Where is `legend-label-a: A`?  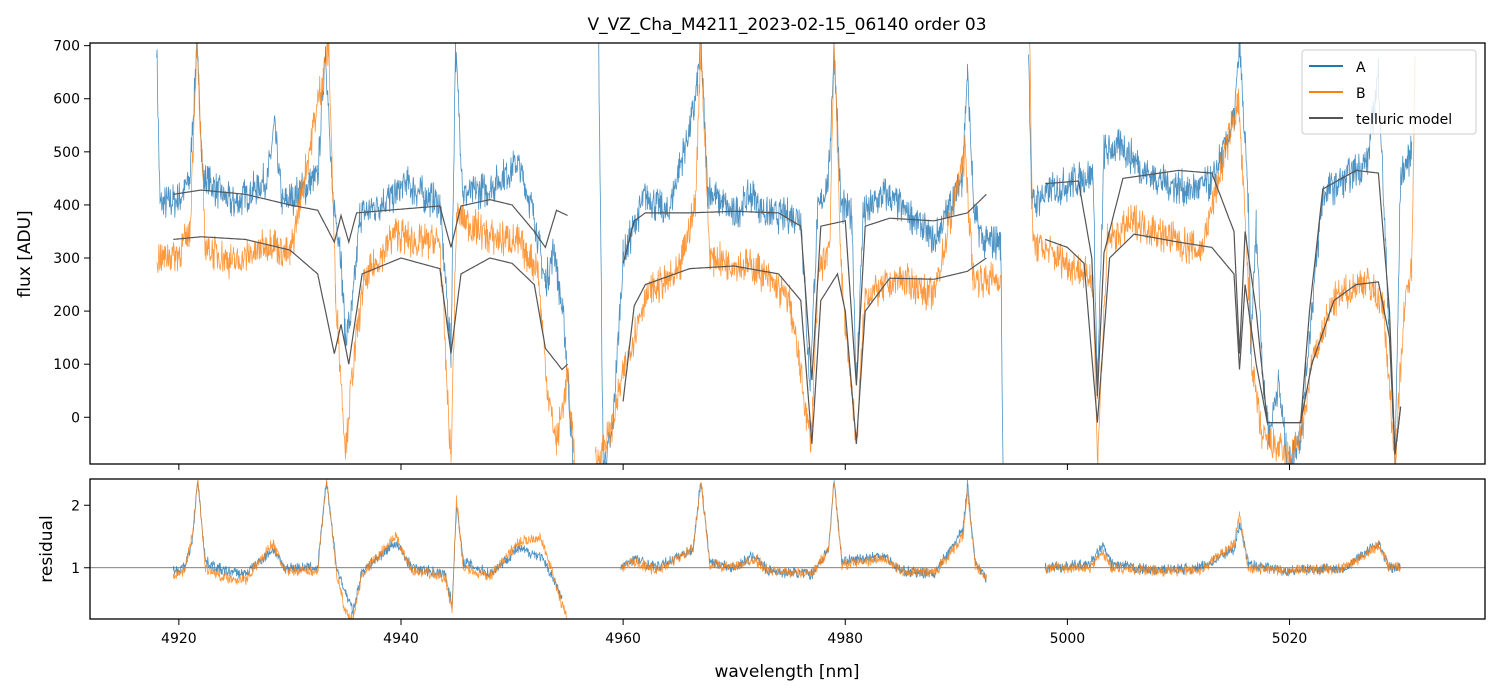 legend-label-a: A is located at coordinates (1361, 68).